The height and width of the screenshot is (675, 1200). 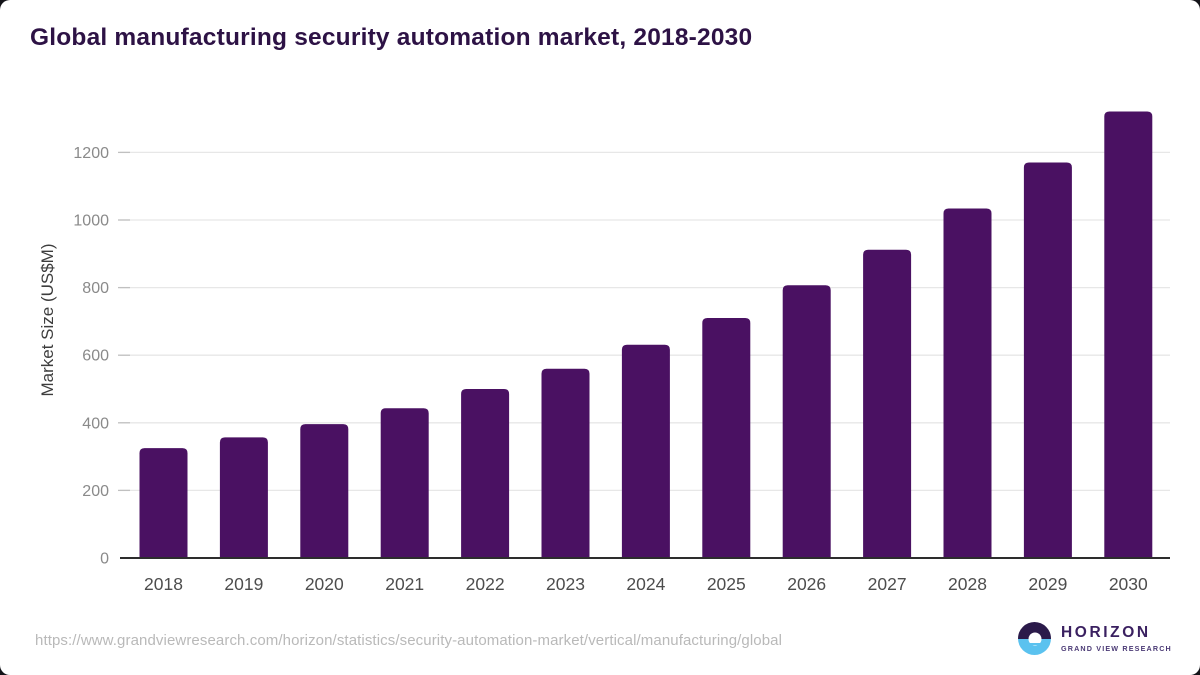 I want to click on logo-sun, so click(x=1034, y=638).